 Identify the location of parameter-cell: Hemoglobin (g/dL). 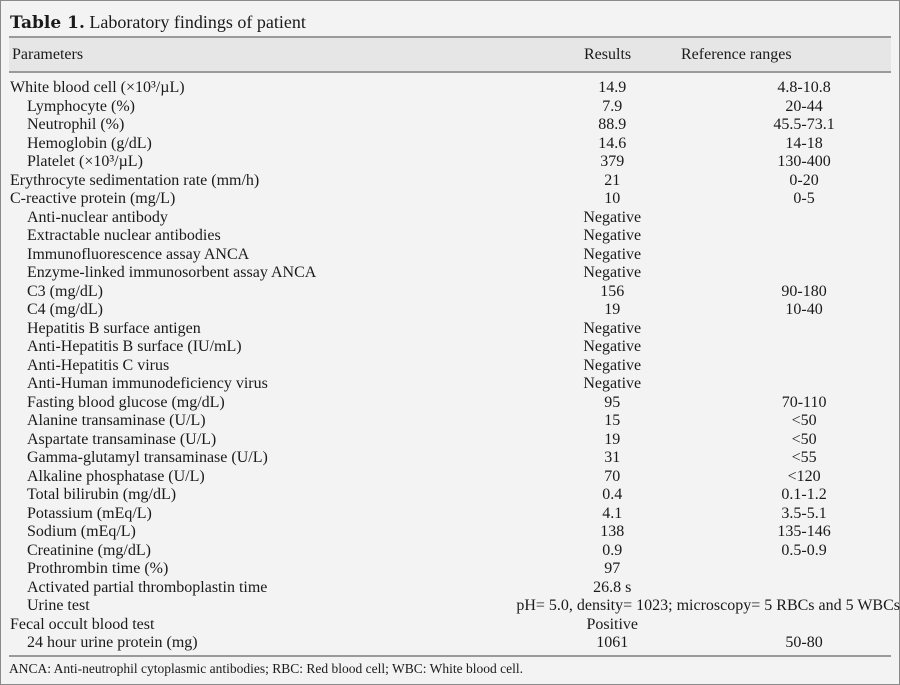
(89, 143).